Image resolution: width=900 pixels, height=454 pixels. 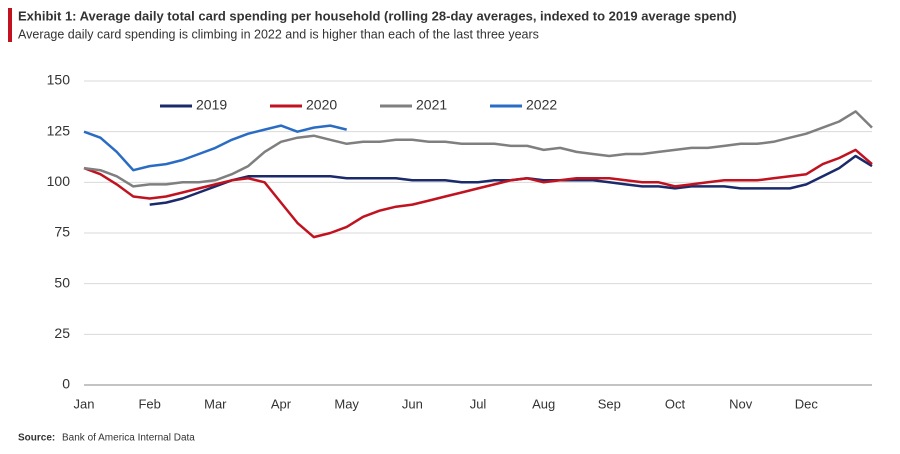 I want to click on x-tick-label: Apr, so click(x=281, y=403).